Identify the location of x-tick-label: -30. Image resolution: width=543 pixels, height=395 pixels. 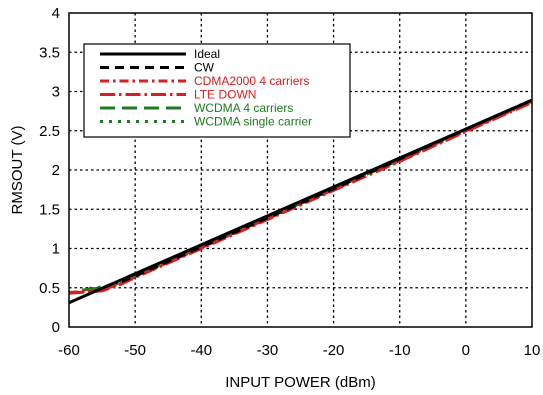
(268, 350).